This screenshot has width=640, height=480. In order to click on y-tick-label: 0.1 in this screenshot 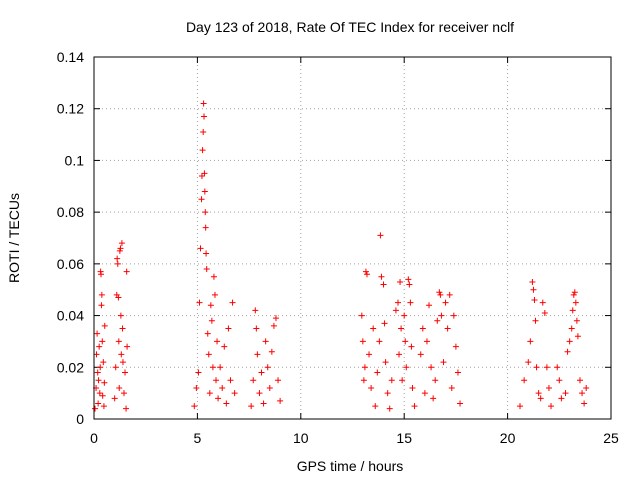, I will do `click(75, 160)`.